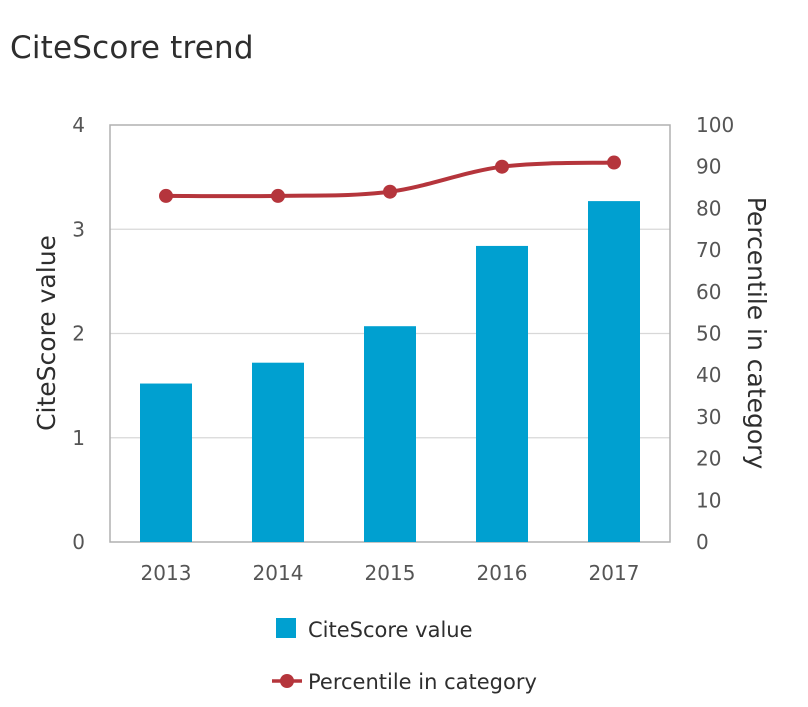 The height and width of the screenshot is (707, 808). I want to click on y2-tick-label: 30, so click(708, 417).